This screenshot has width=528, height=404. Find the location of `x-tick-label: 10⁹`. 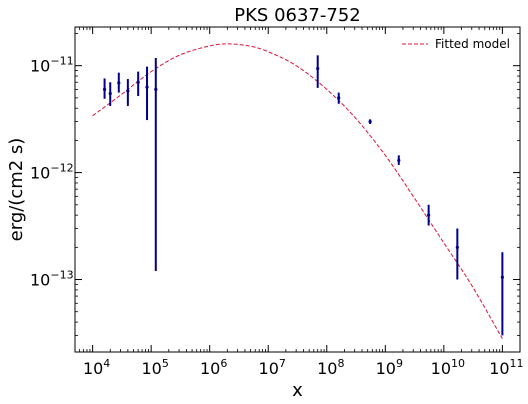

x-tick-label: 10⁹ is located at coordinates (389, 367).